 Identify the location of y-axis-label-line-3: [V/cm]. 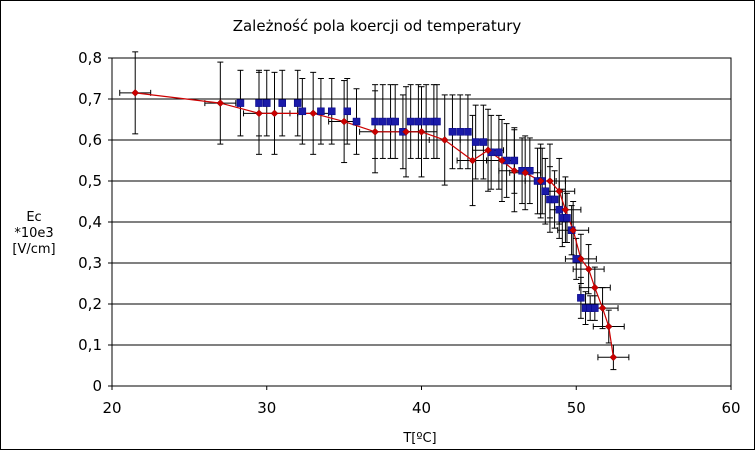
(33, 249).